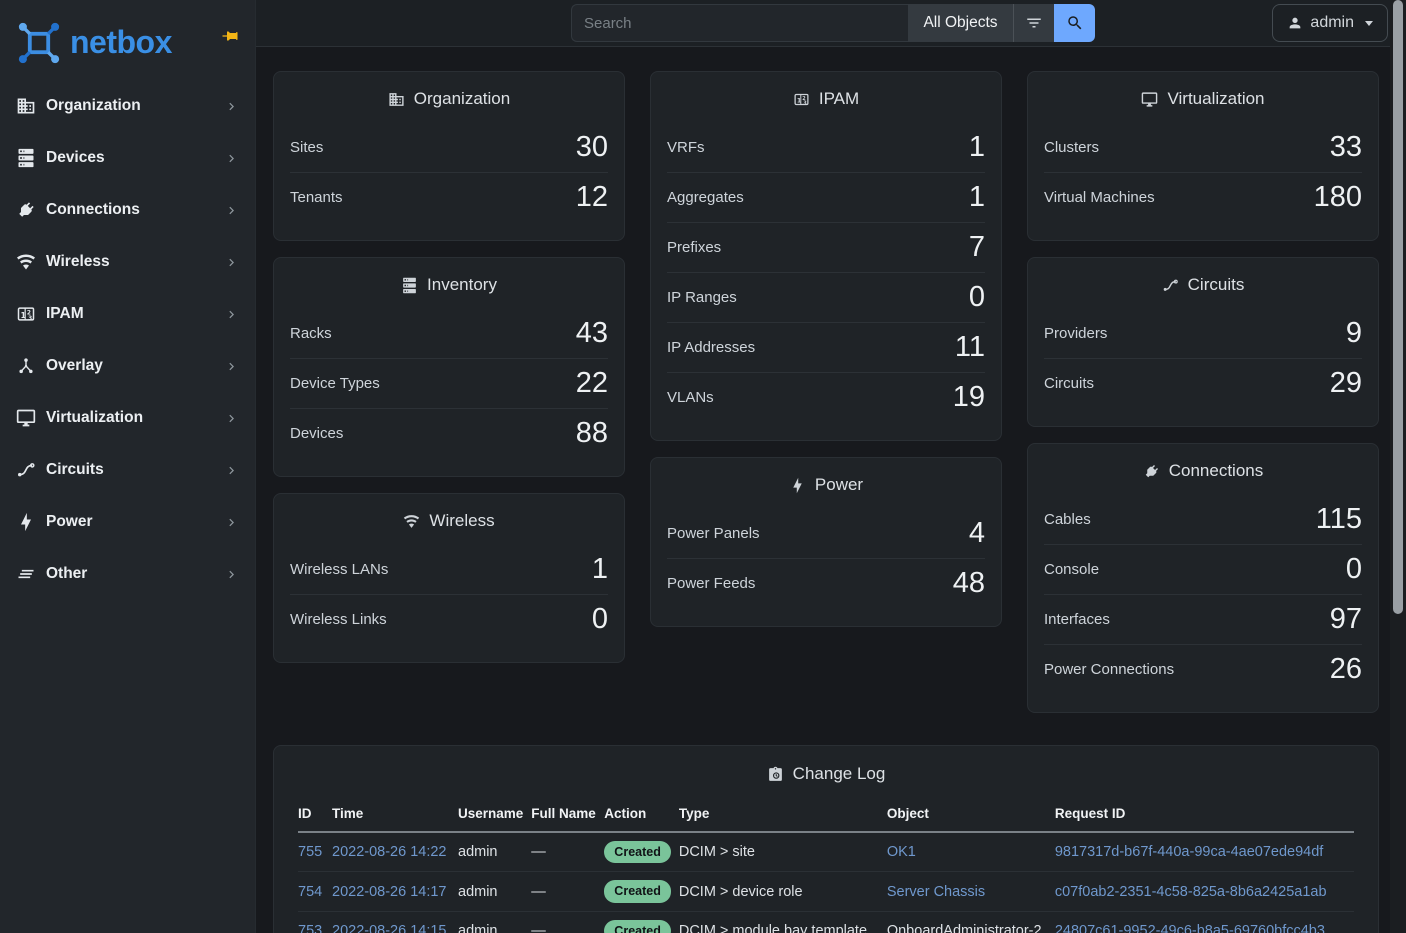 The width and height of the screenshot is (1406, 933). I want to click on brand-name: netbox, so click(121, 42).